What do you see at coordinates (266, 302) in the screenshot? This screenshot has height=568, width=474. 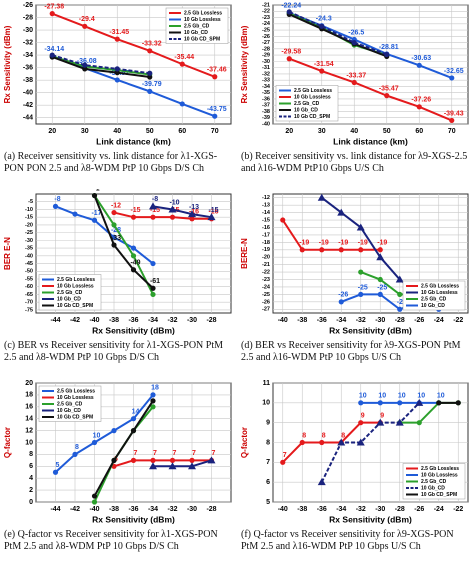 I see `y-tick-label: -26` at bounding box center [266, 302].